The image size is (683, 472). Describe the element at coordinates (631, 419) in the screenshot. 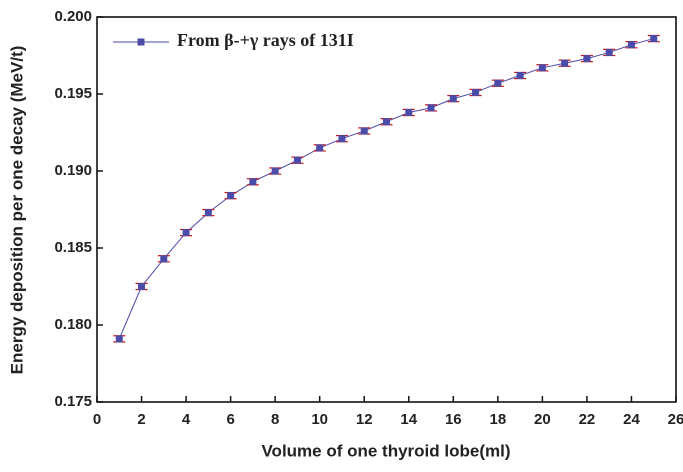

I see `x-tick-label: 24` at that location.